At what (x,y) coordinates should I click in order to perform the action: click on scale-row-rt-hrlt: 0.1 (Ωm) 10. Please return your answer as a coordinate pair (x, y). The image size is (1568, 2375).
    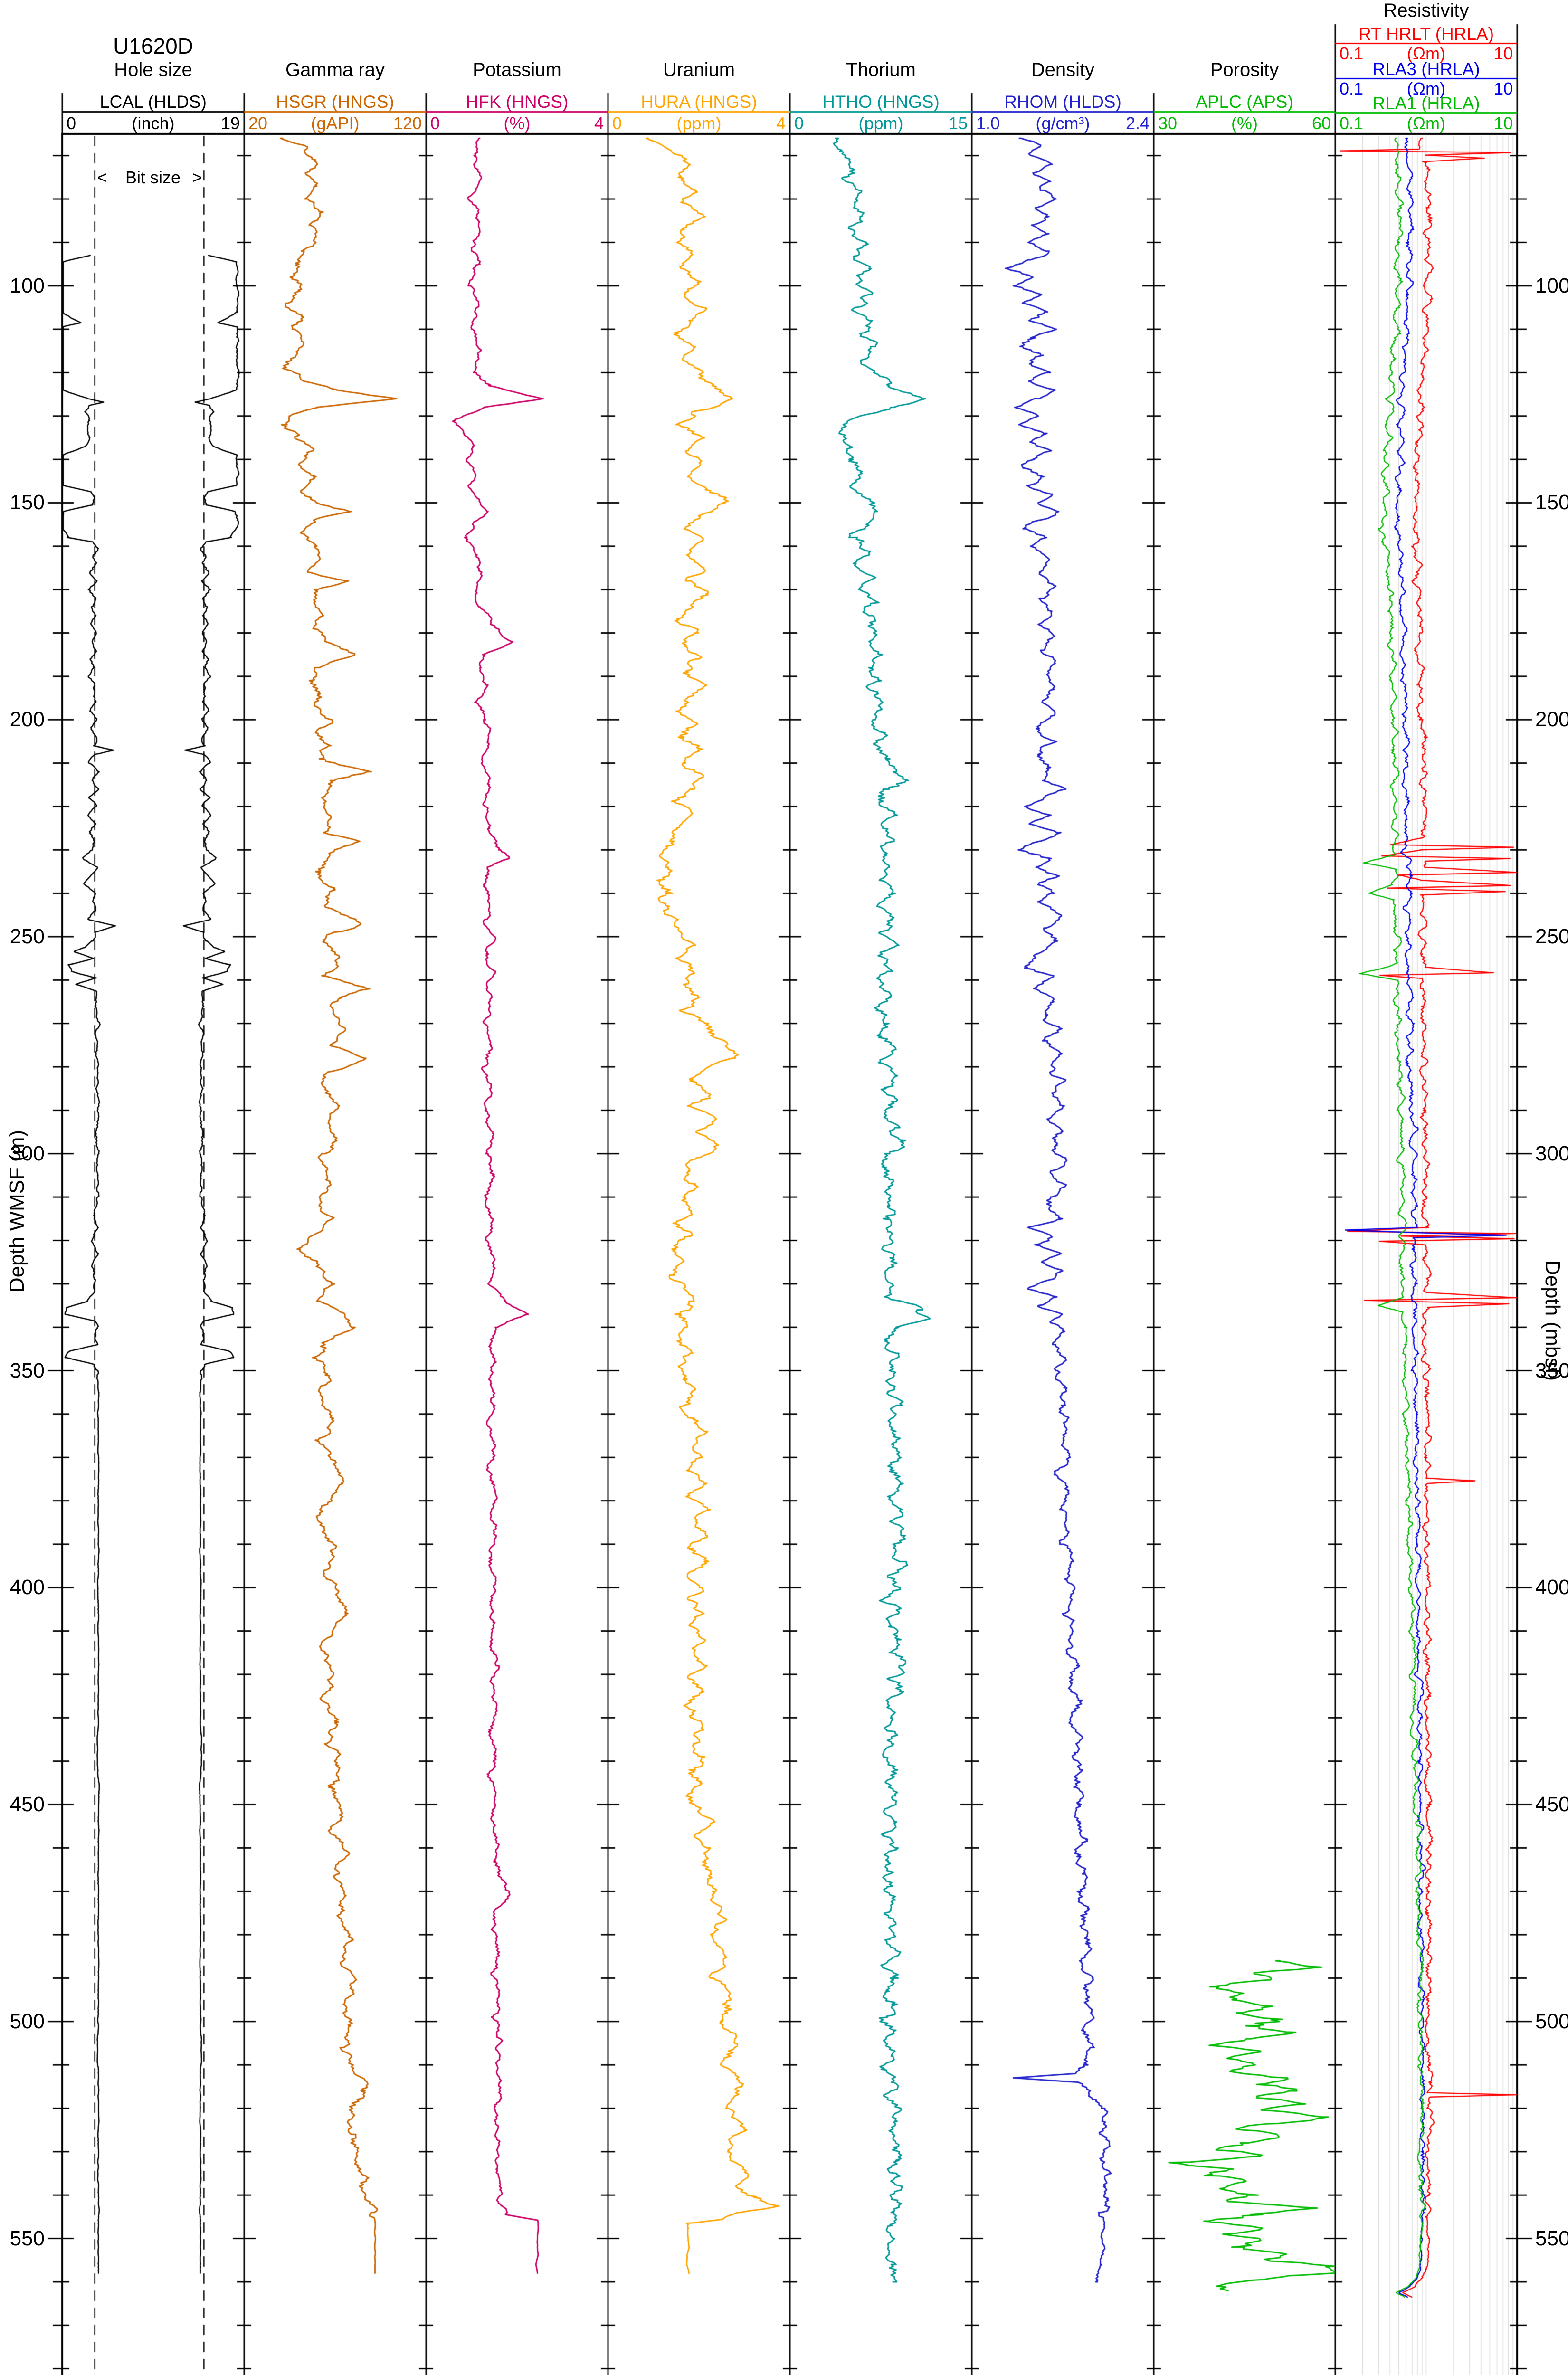
    Looking at the image, I should click on (1426, 54).